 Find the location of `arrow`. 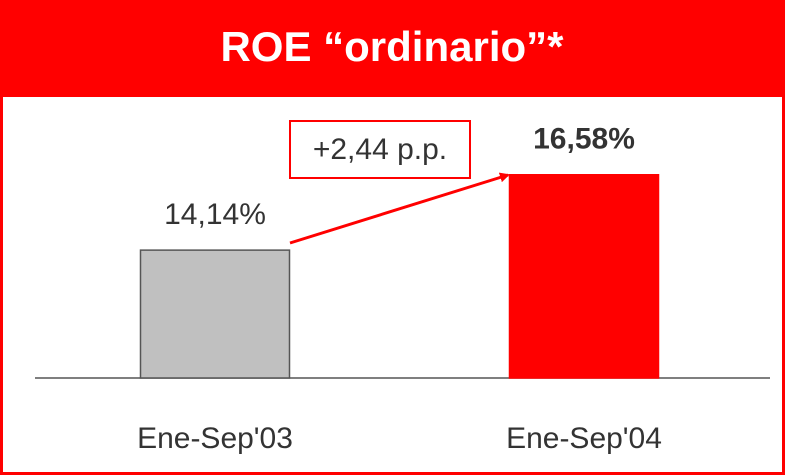

arrow is located at coordinates (399, 208).